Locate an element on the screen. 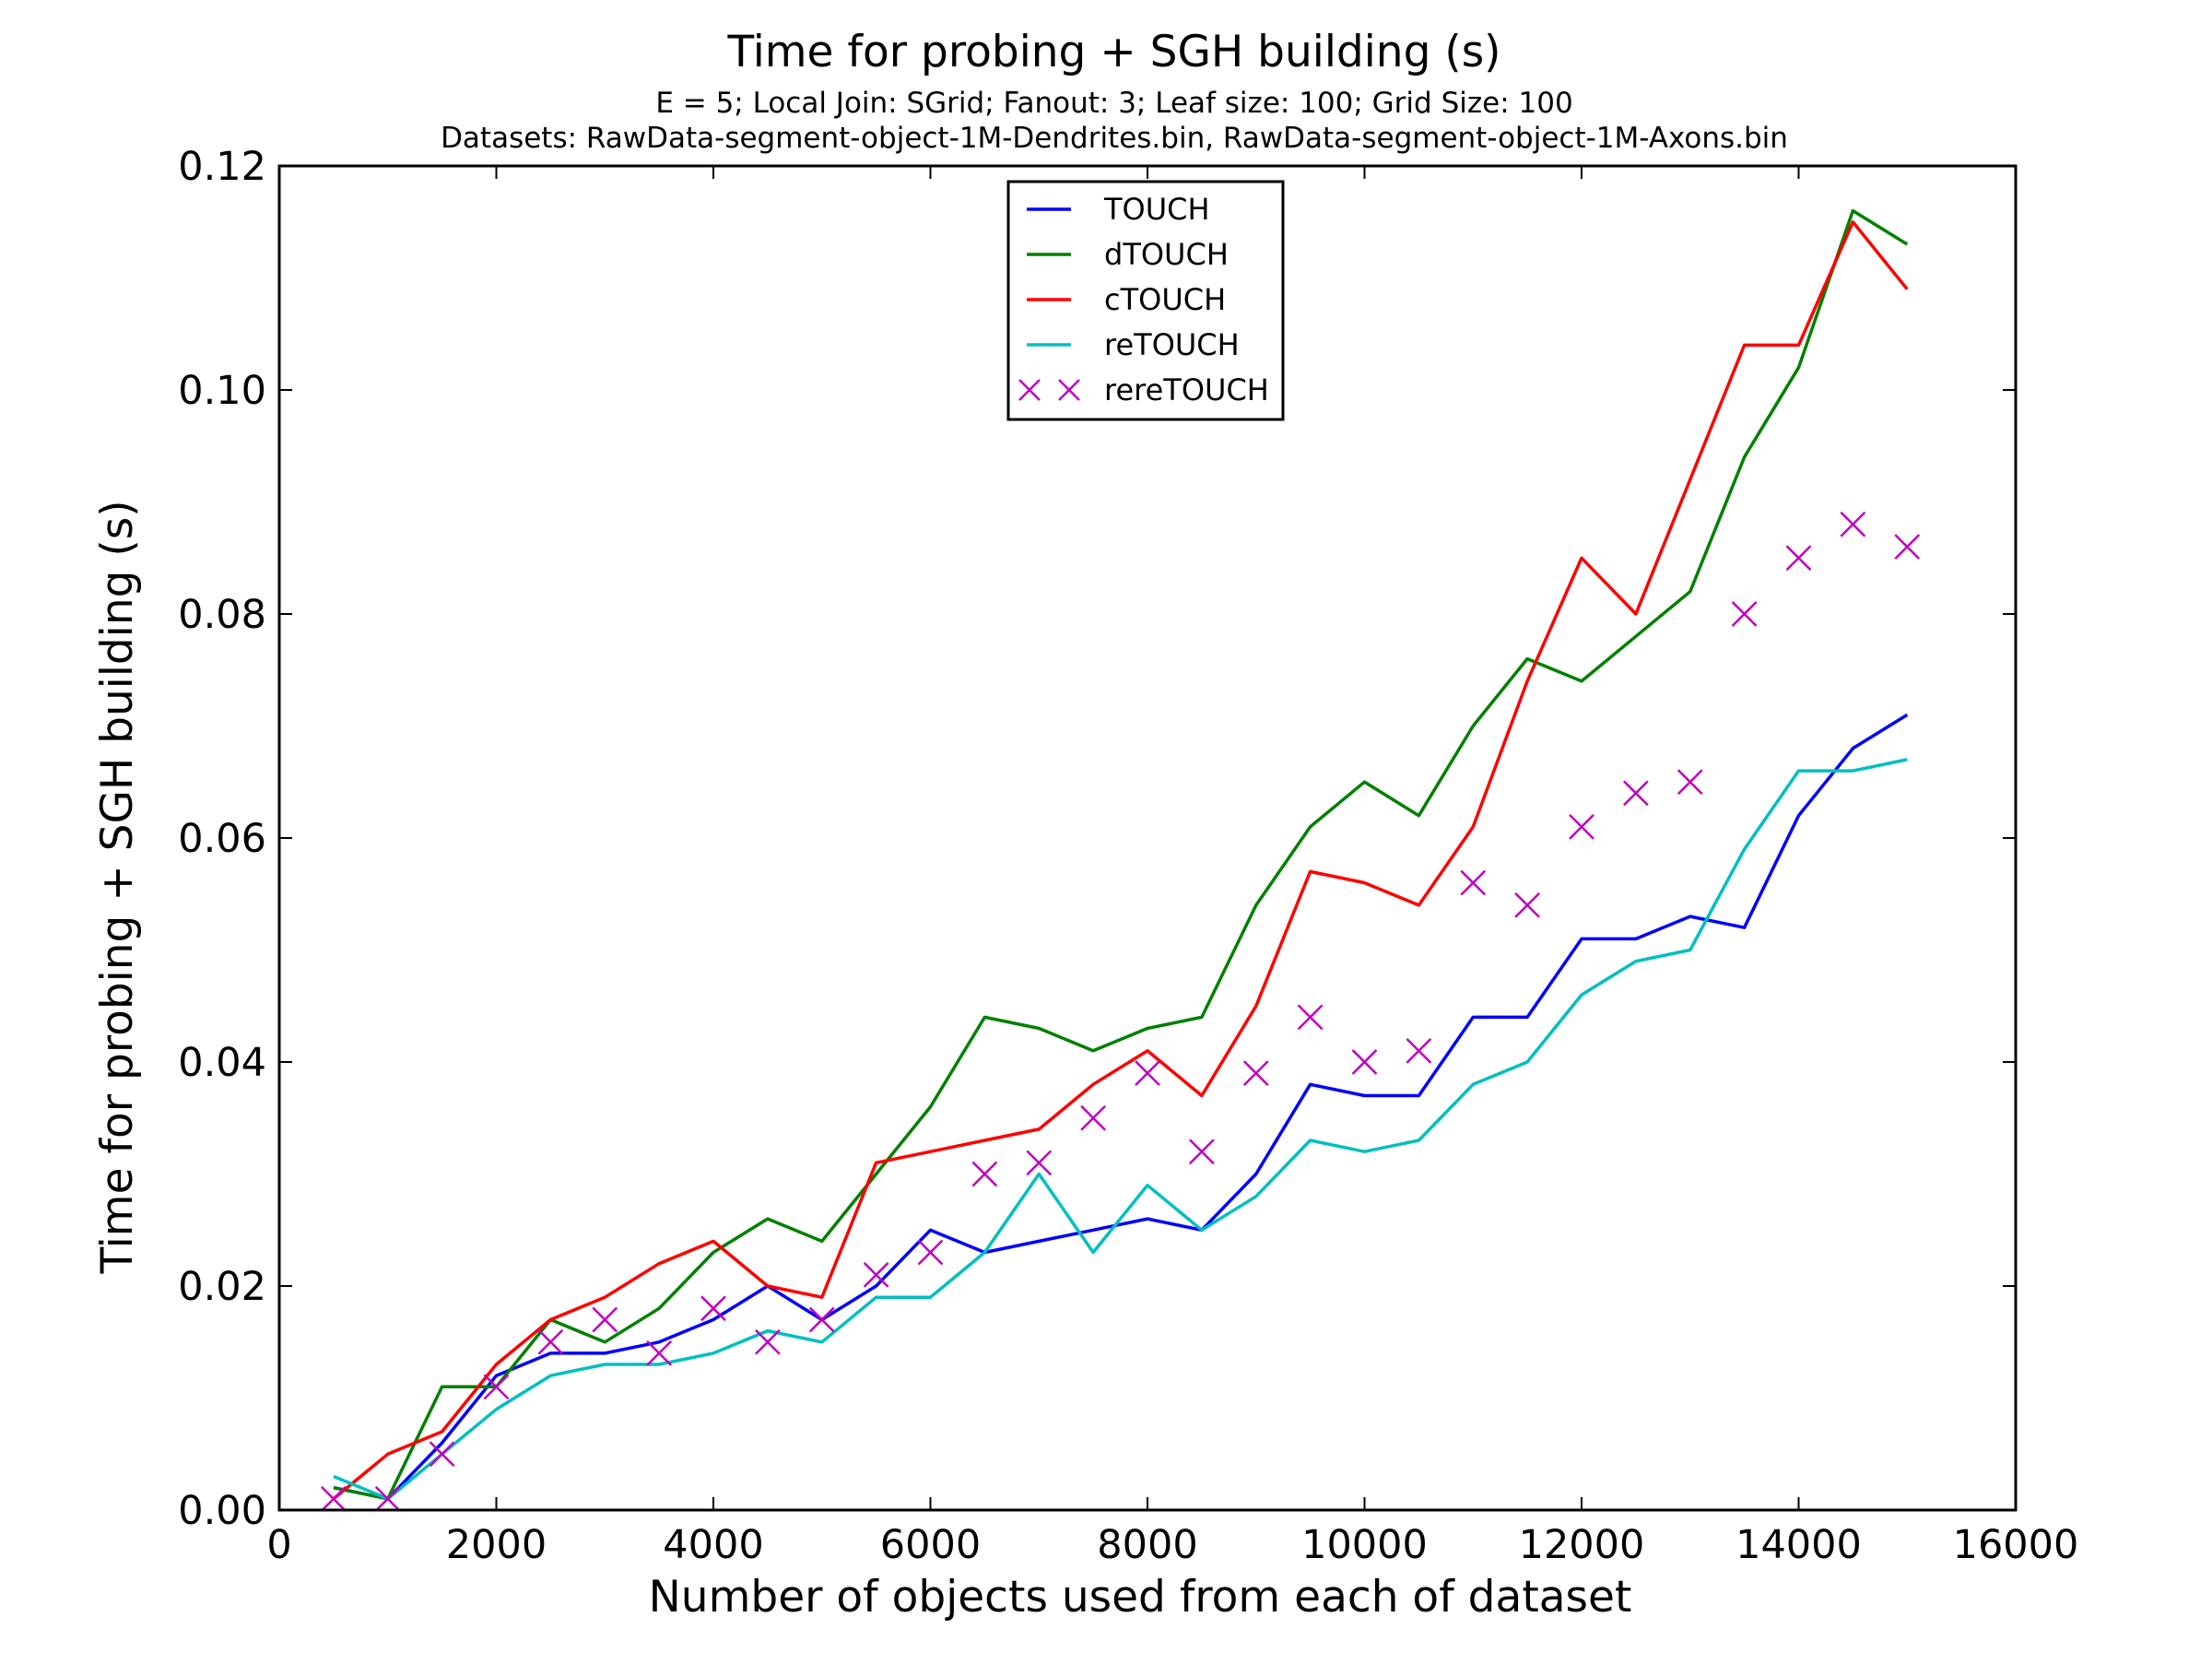  legend-label-reTOUCH: reTOUCH is located at coordinates (1172, 344).